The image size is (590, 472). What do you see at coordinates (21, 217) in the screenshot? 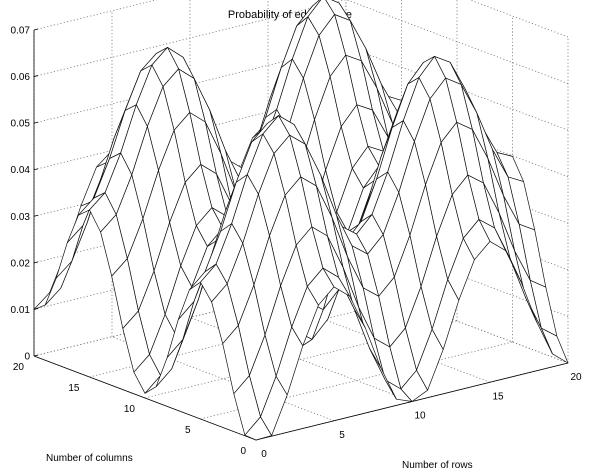
I see `z-tick-label: 0.03` at bounding box center [21, 217].